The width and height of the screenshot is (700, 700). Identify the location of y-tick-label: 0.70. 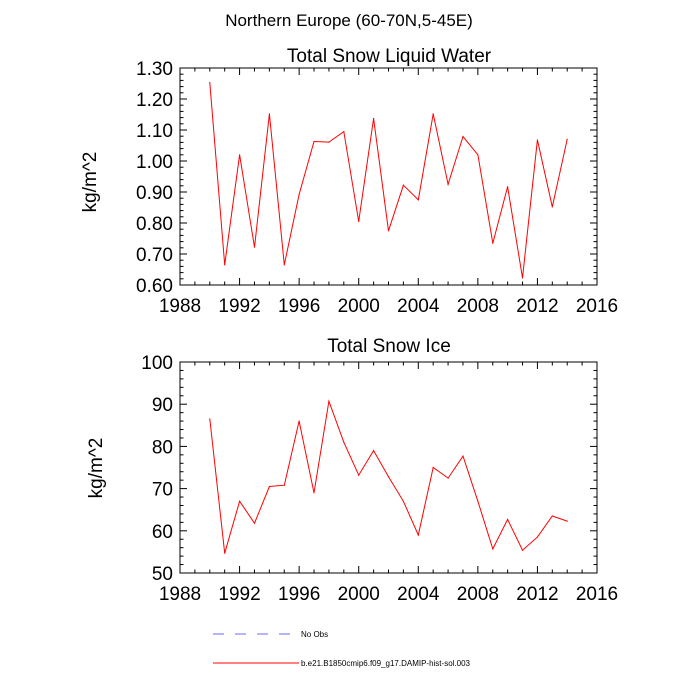
(154, 255).